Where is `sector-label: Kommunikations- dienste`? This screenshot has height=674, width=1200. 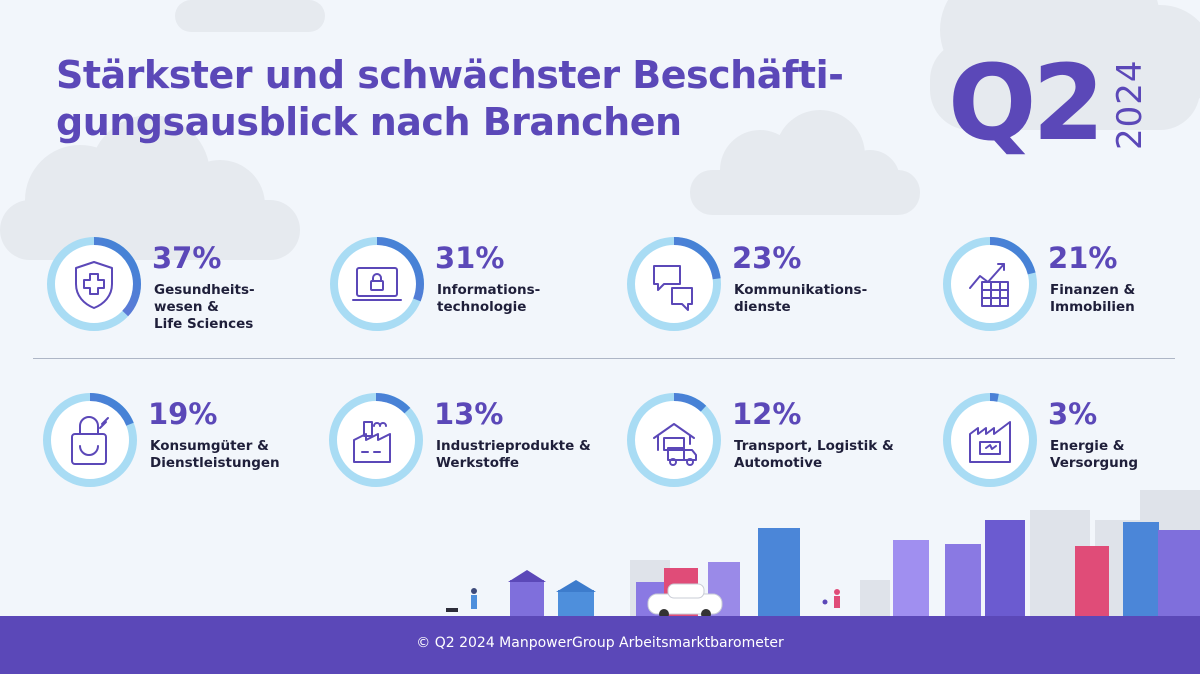
sector-label: Kommunikations- dienste is located at coordinates (801, 298).